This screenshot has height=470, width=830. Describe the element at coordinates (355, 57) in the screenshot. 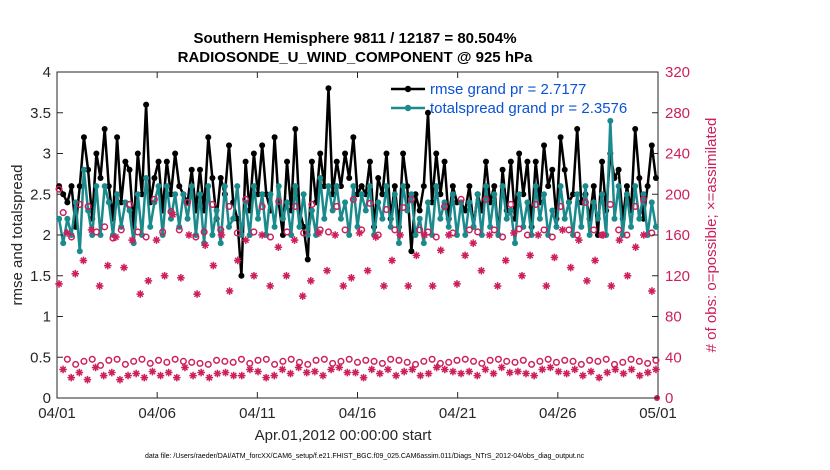

I see `chart-subtitle: RADIOSONDE_U_WIND_COMPONENT @ 925 hPa` at that location.